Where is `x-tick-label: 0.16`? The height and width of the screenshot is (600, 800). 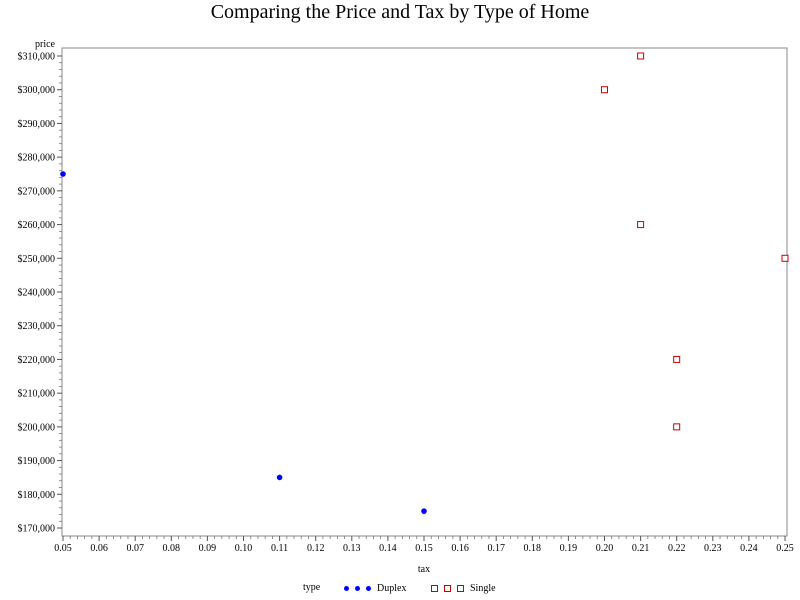 x-tick-label: 0.16 is located at coordinates (460, 548).